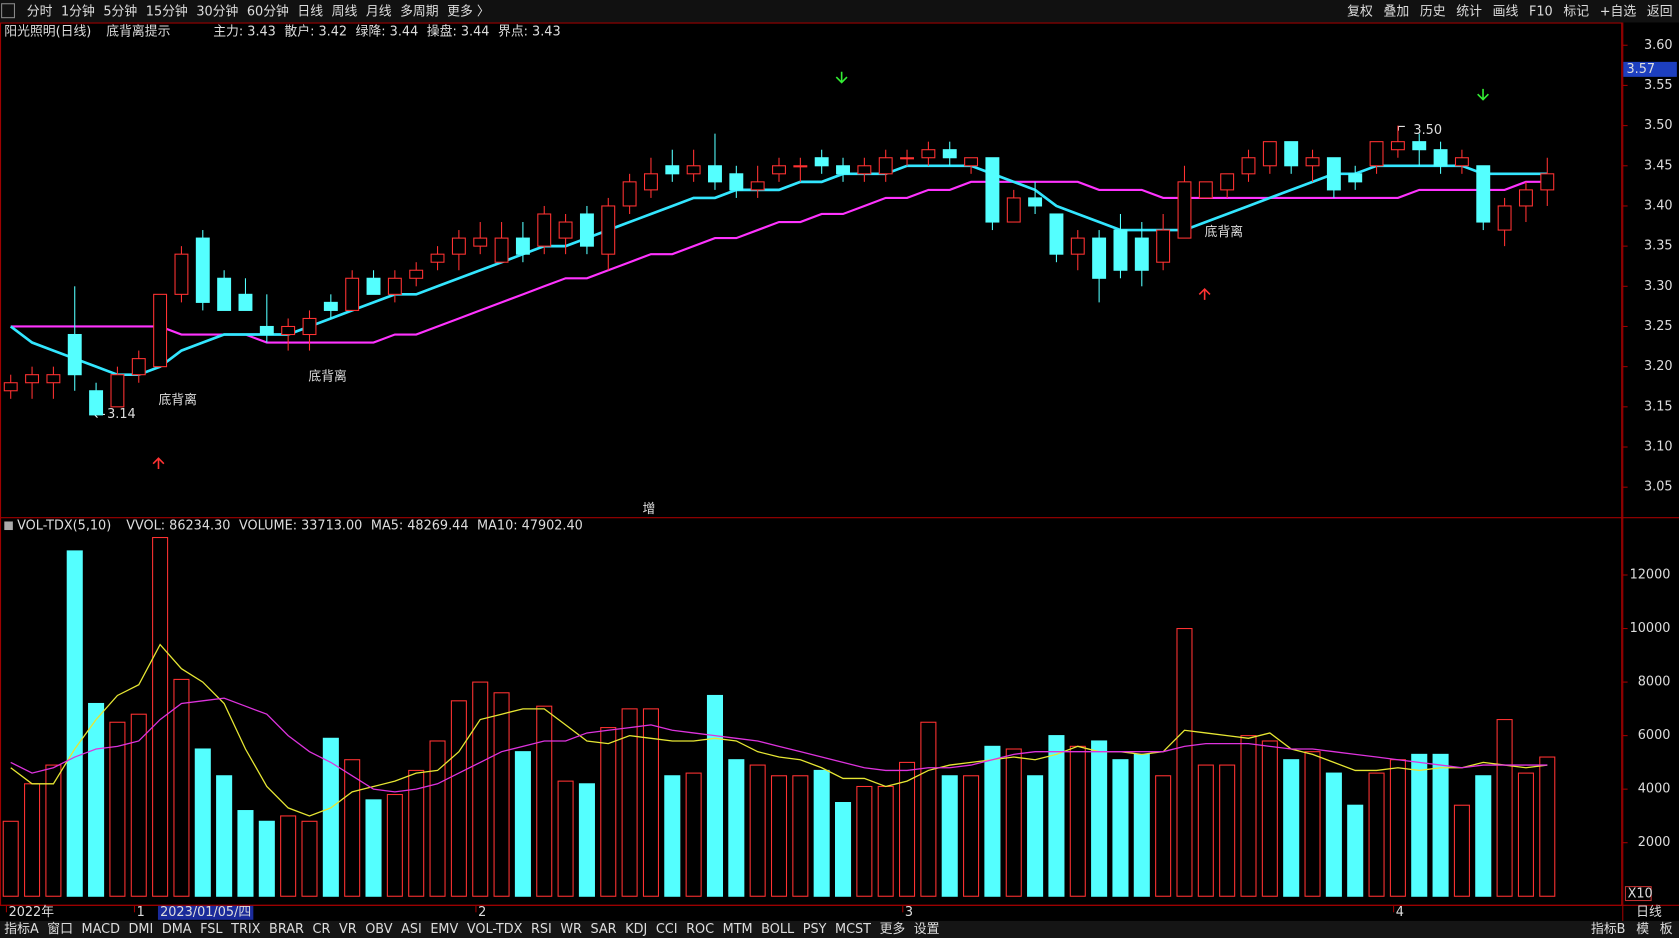  What do you see at coordinates (444, 929) in the screenshot?
I see `toolbar-item: EMV` at bounding box center [444, 929].